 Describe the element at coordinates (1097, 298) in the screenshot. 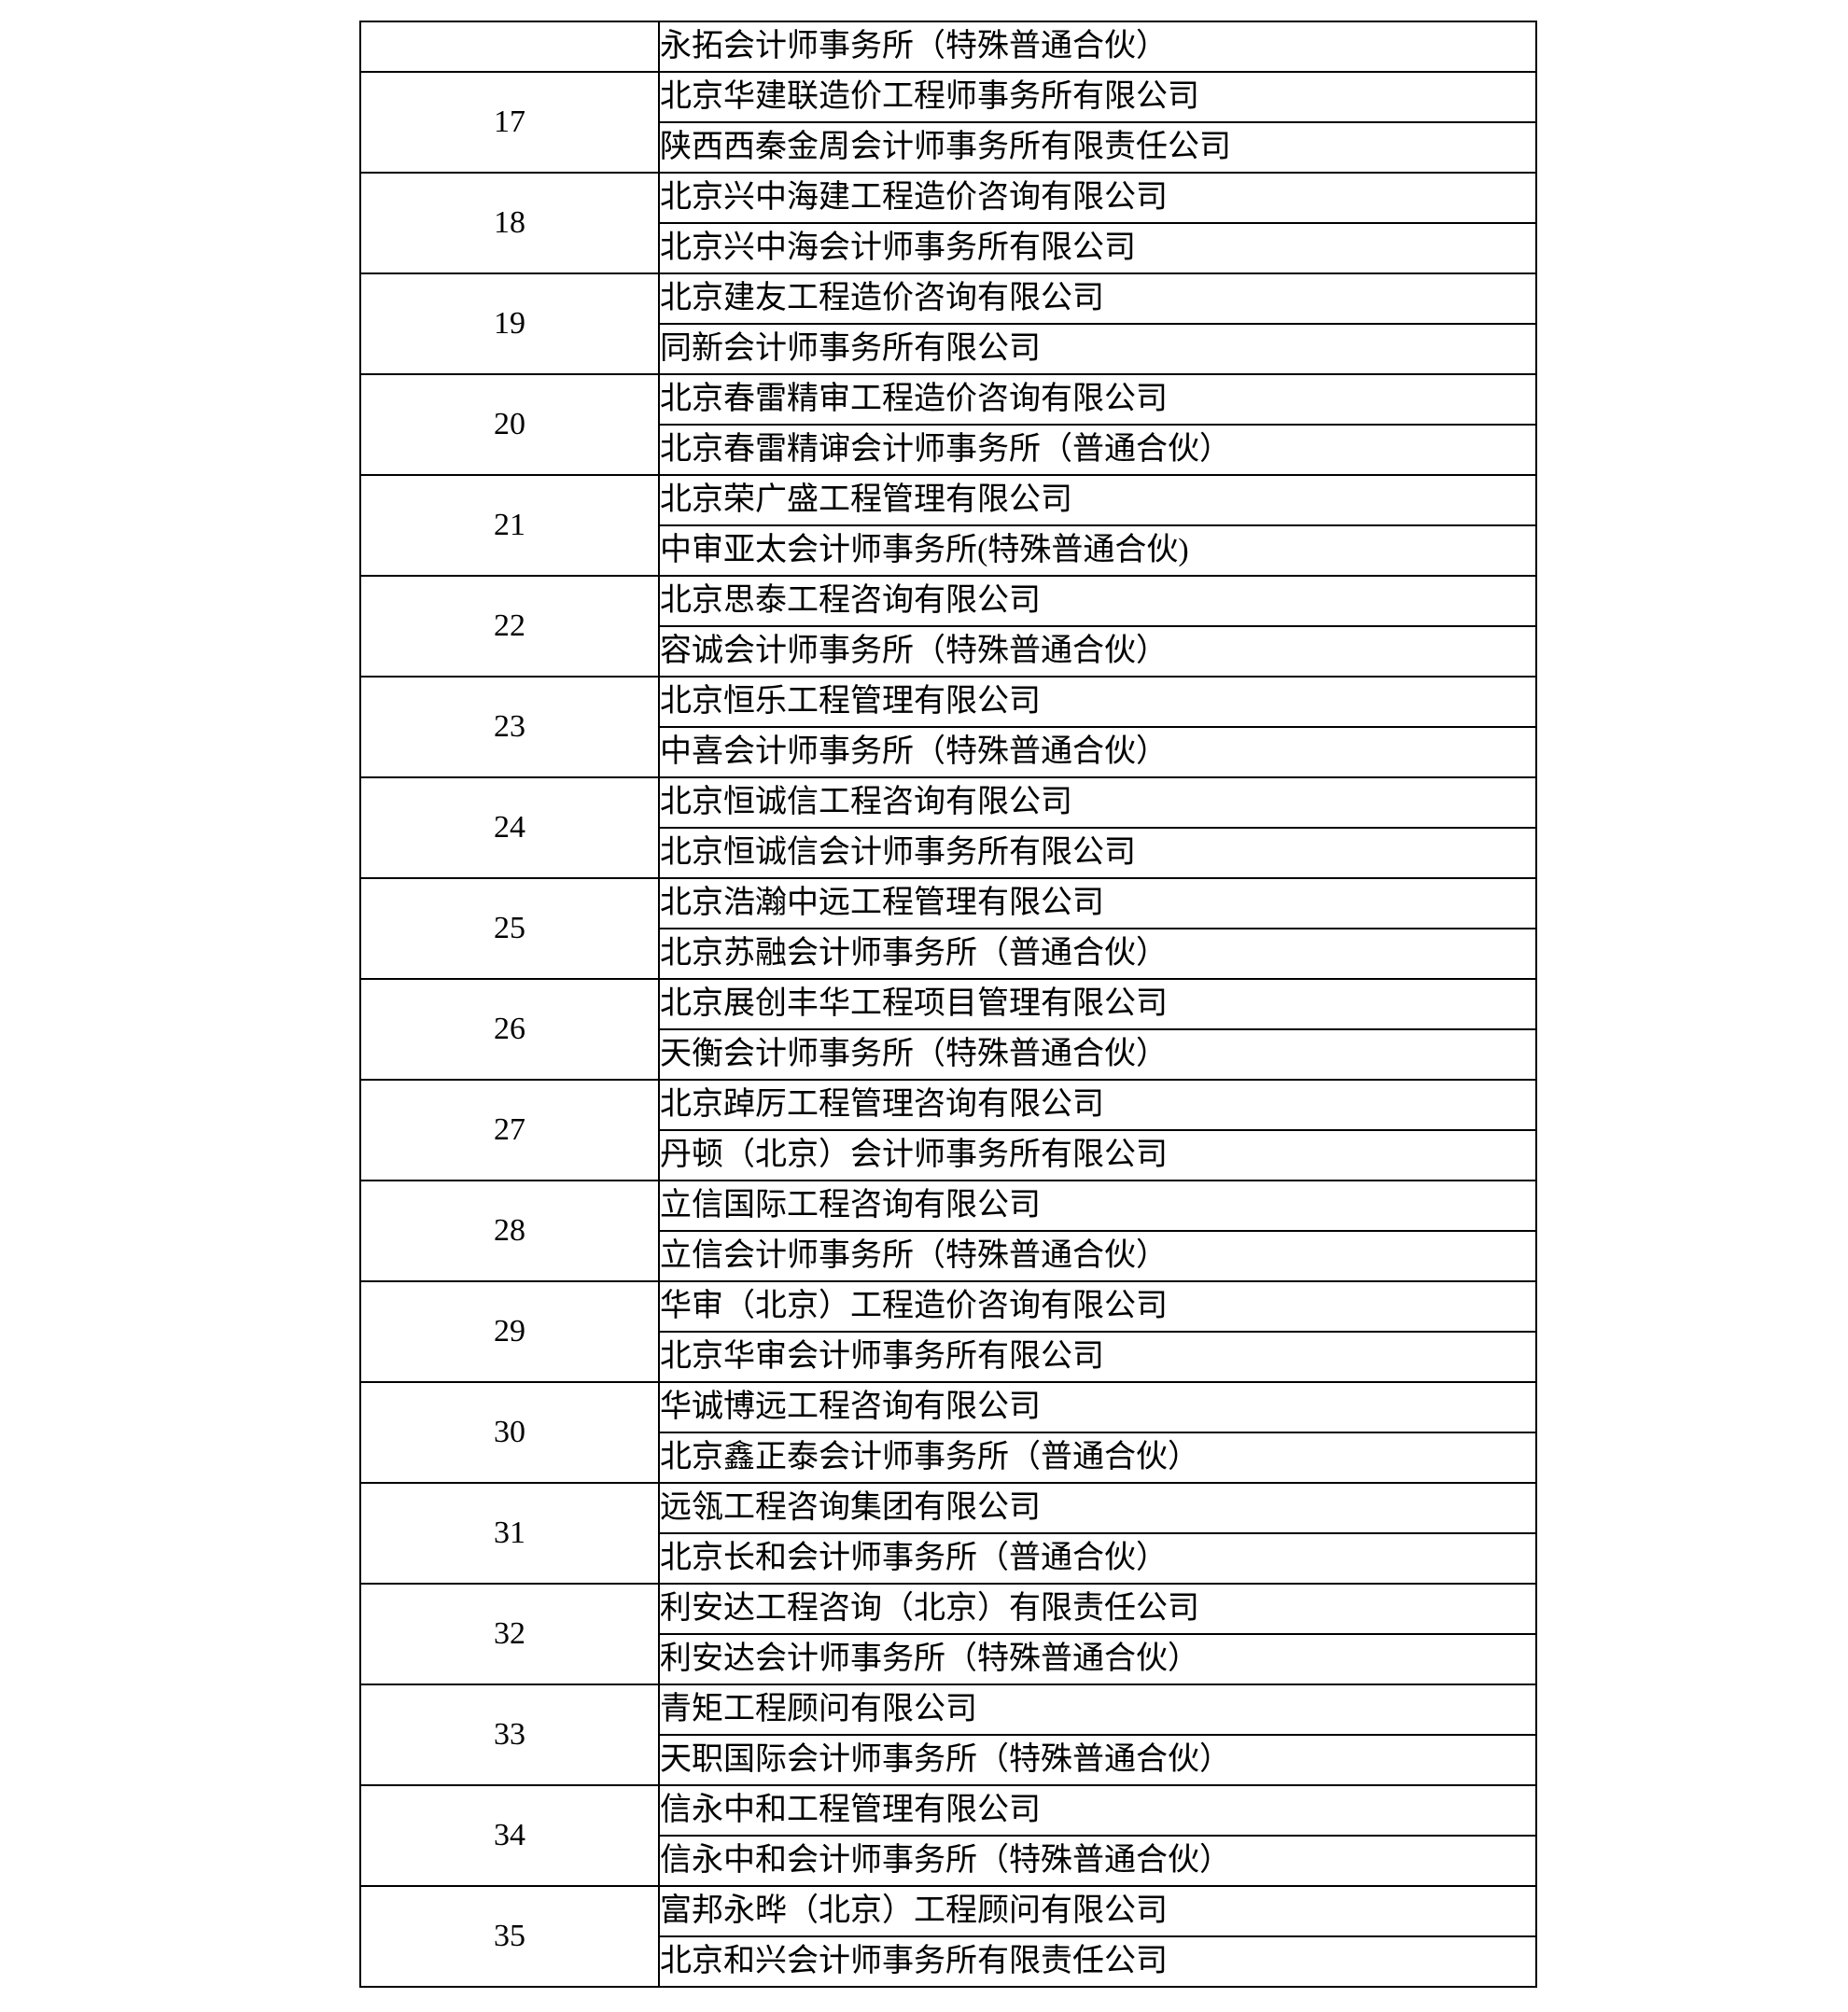

I see `firm-name-cell: 北京建友工程造价咨询有限公司` at that location.